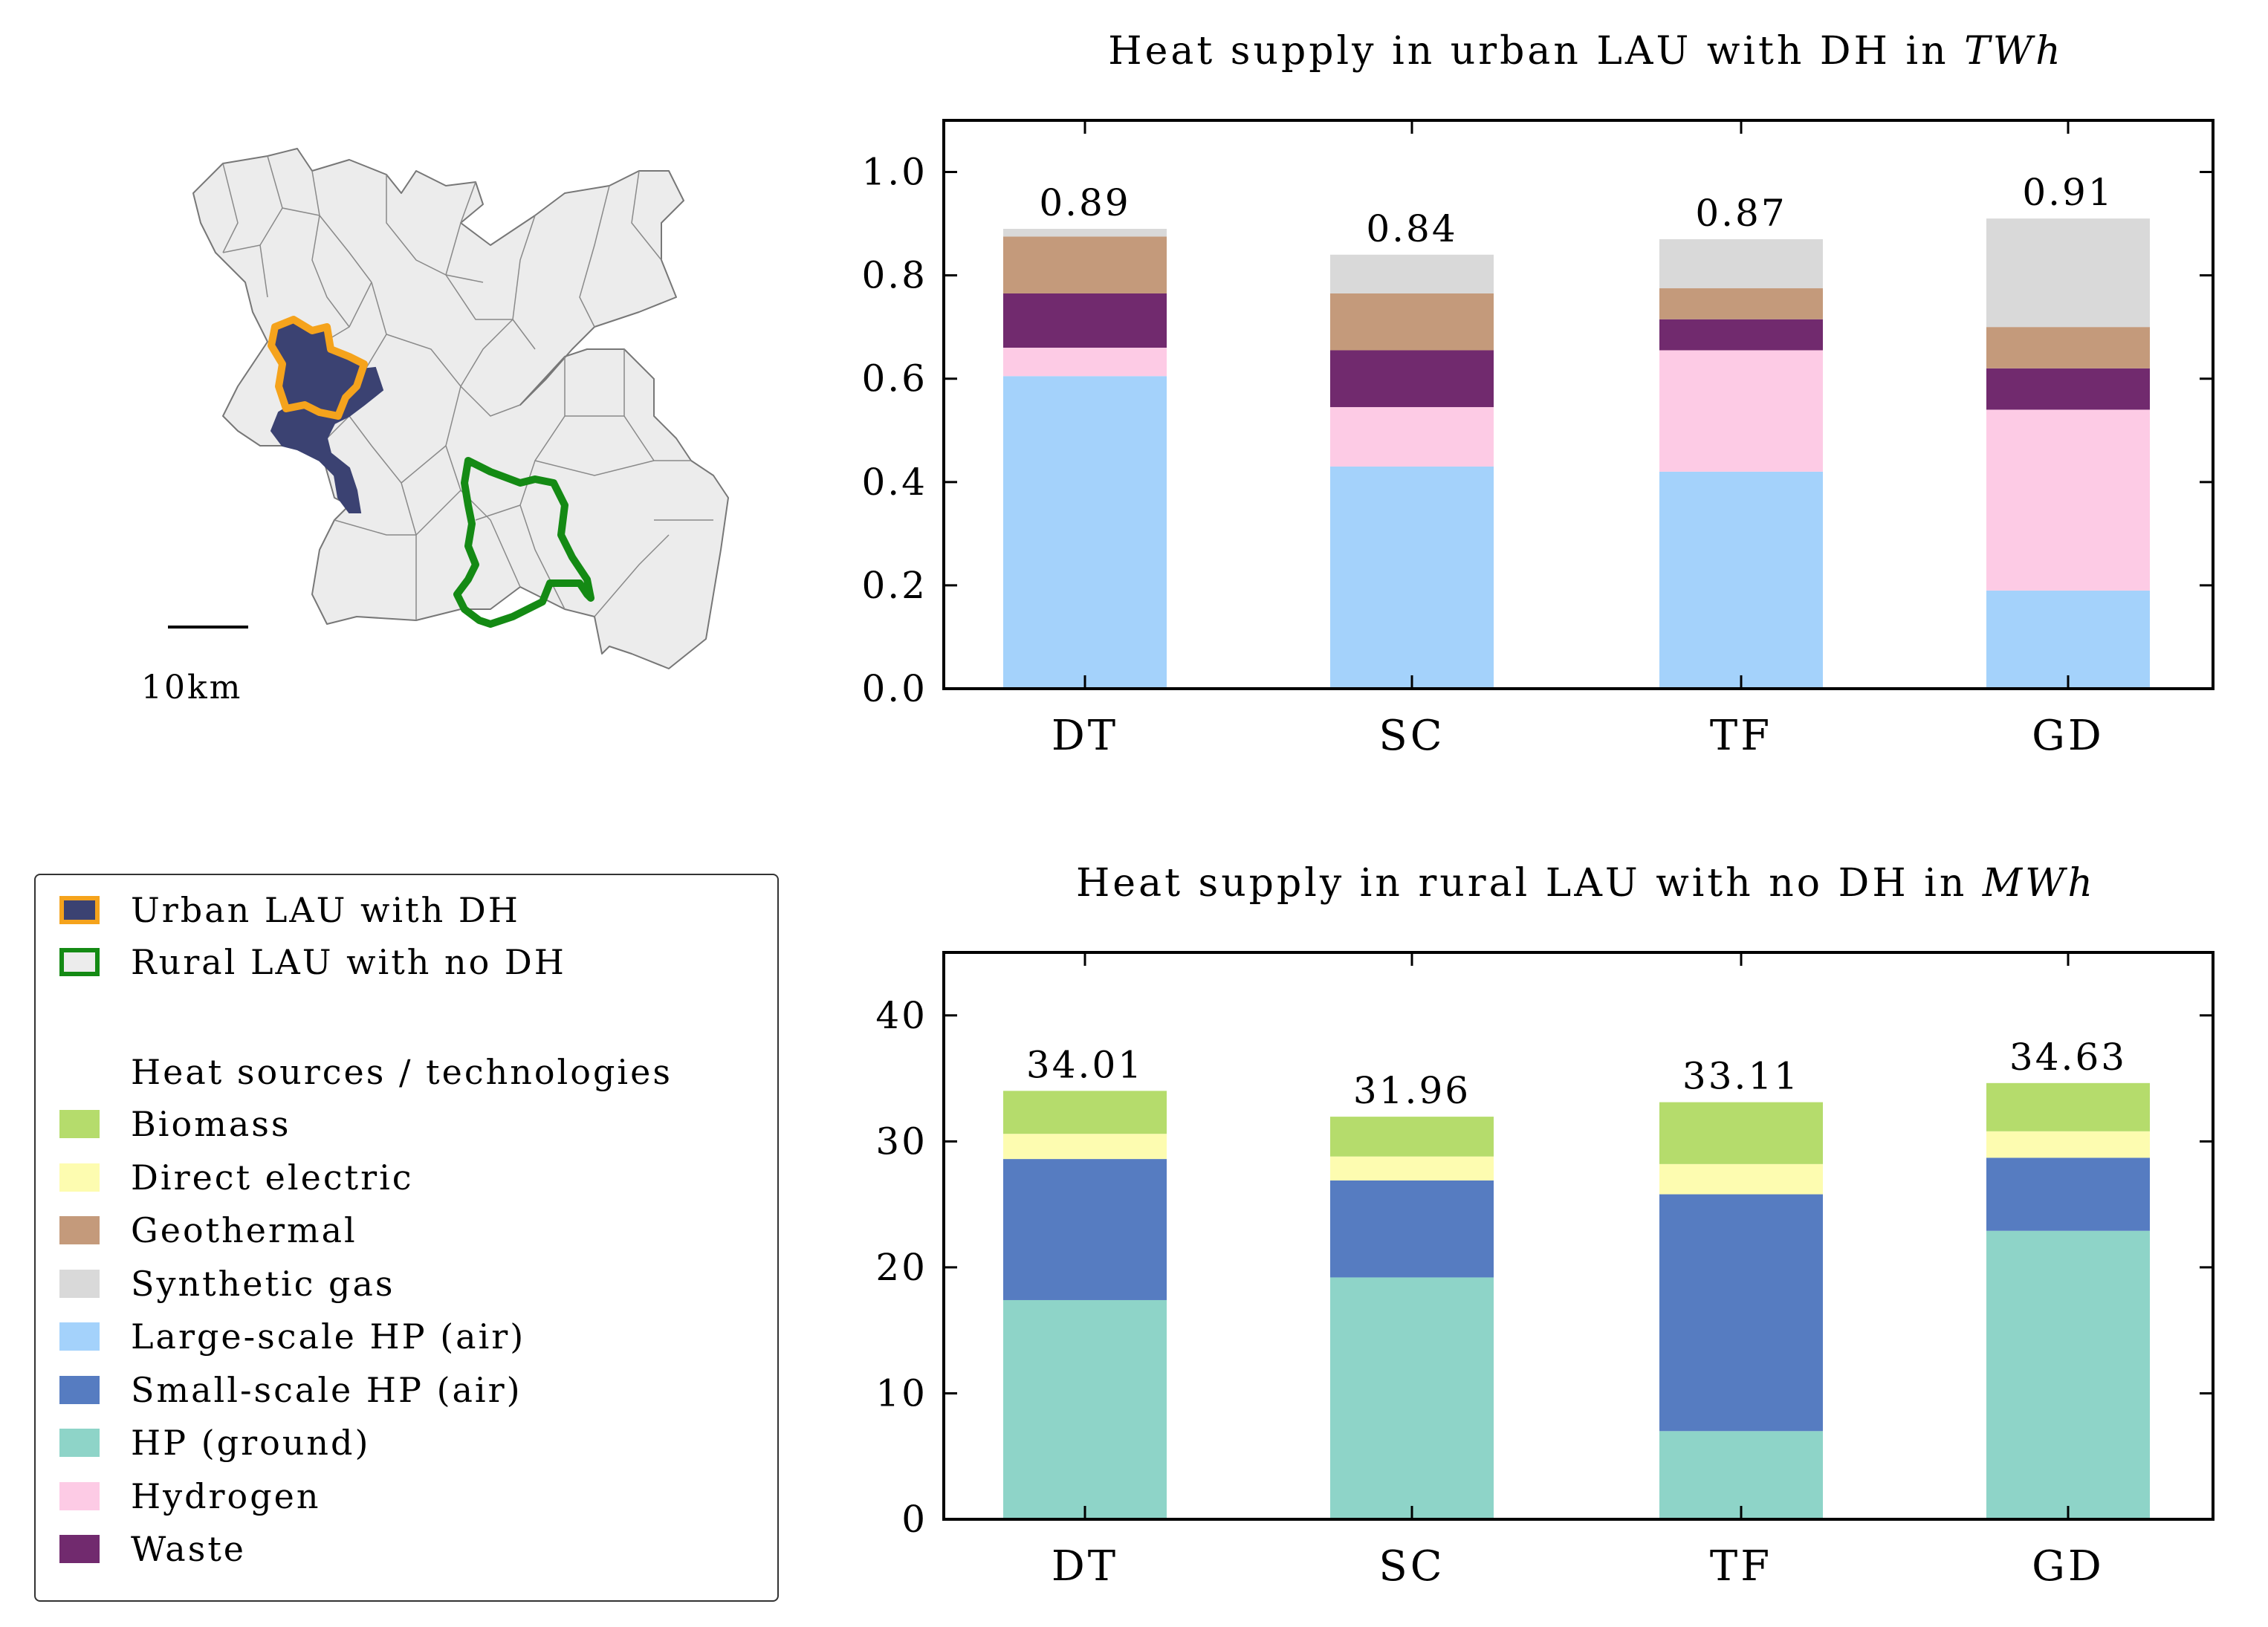  I want to click on bar-DT-waste, so click(1085, 320).